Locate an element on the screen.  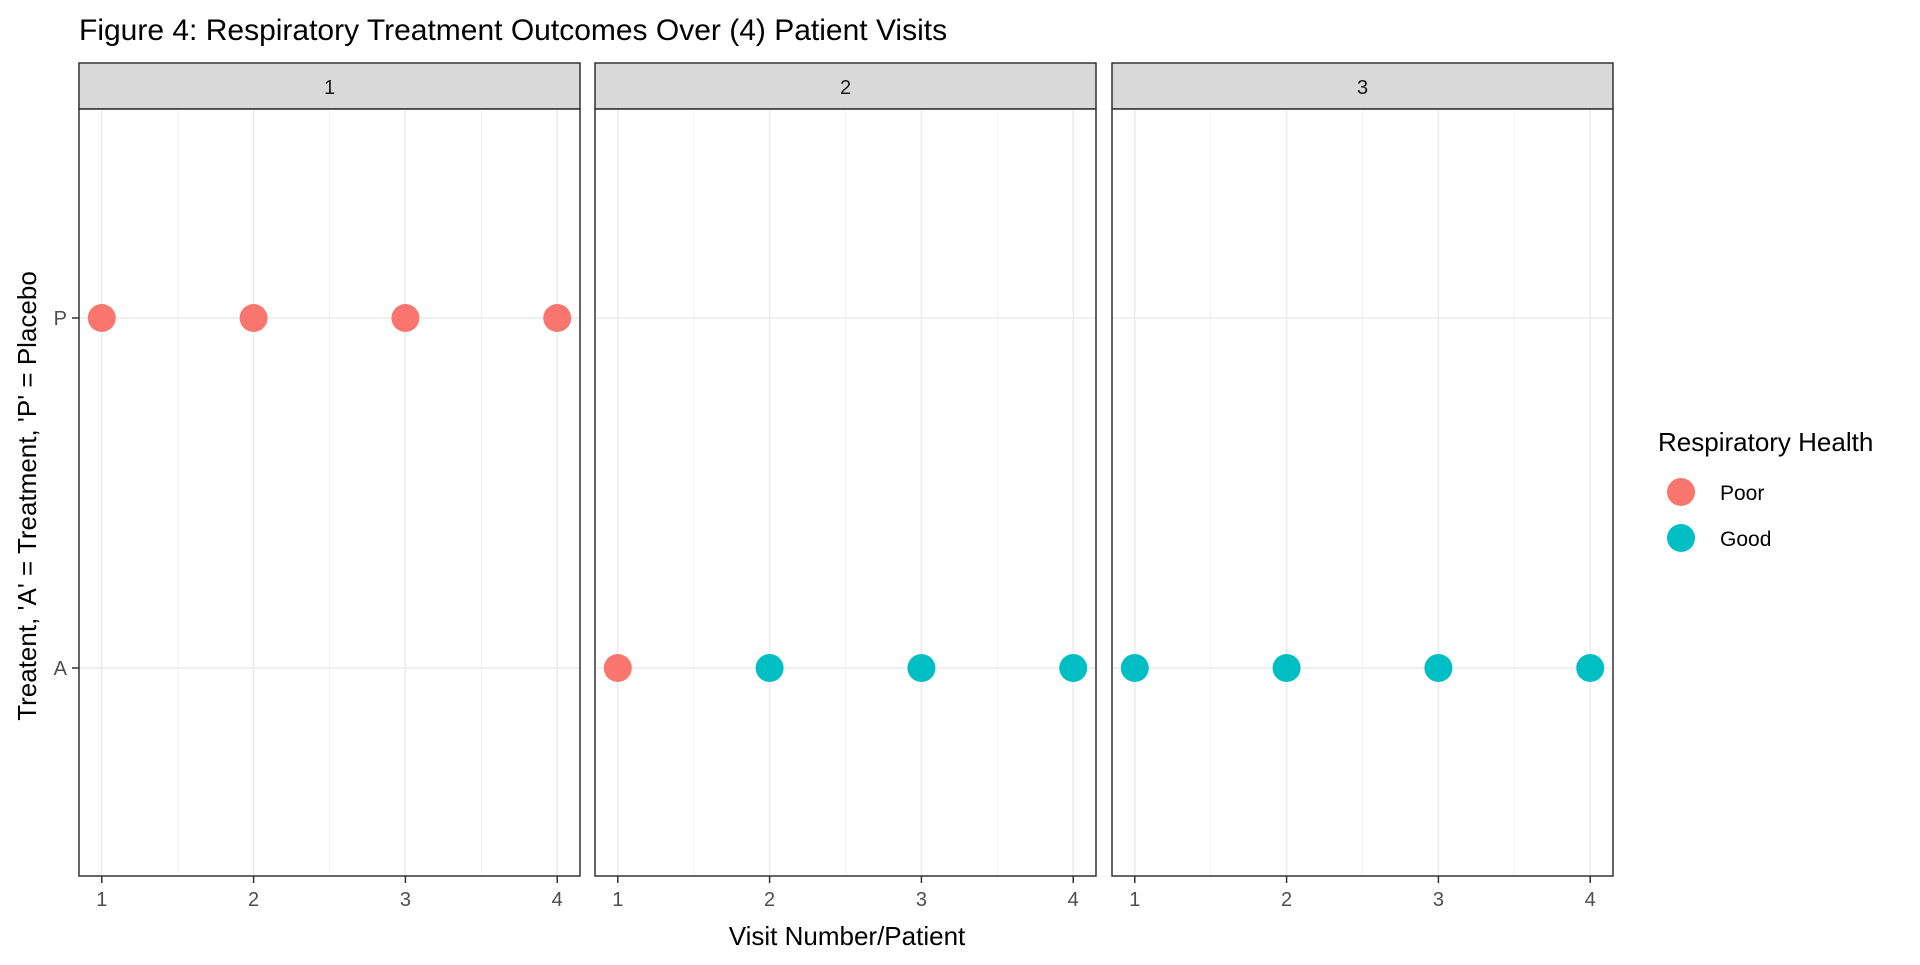
legend-key-poor is located at coordinates (1681, 492).